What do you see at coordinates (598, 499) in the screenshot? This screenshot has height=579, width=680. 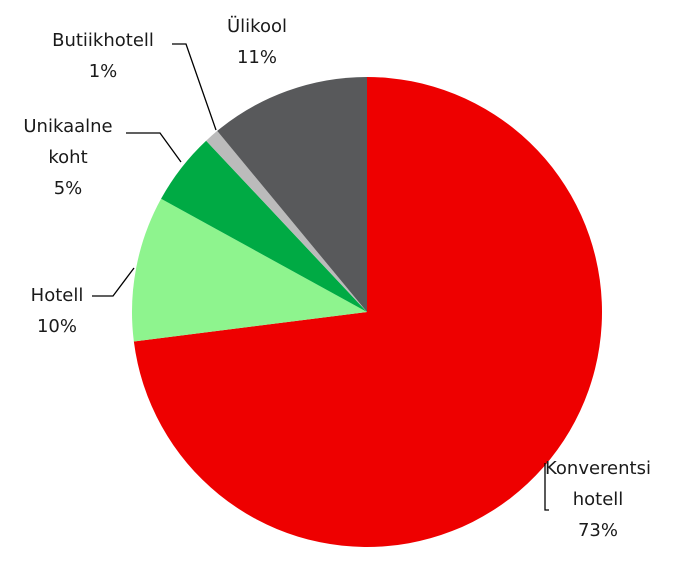 I see `label-line: hotell` at bounding box center [598, 499].